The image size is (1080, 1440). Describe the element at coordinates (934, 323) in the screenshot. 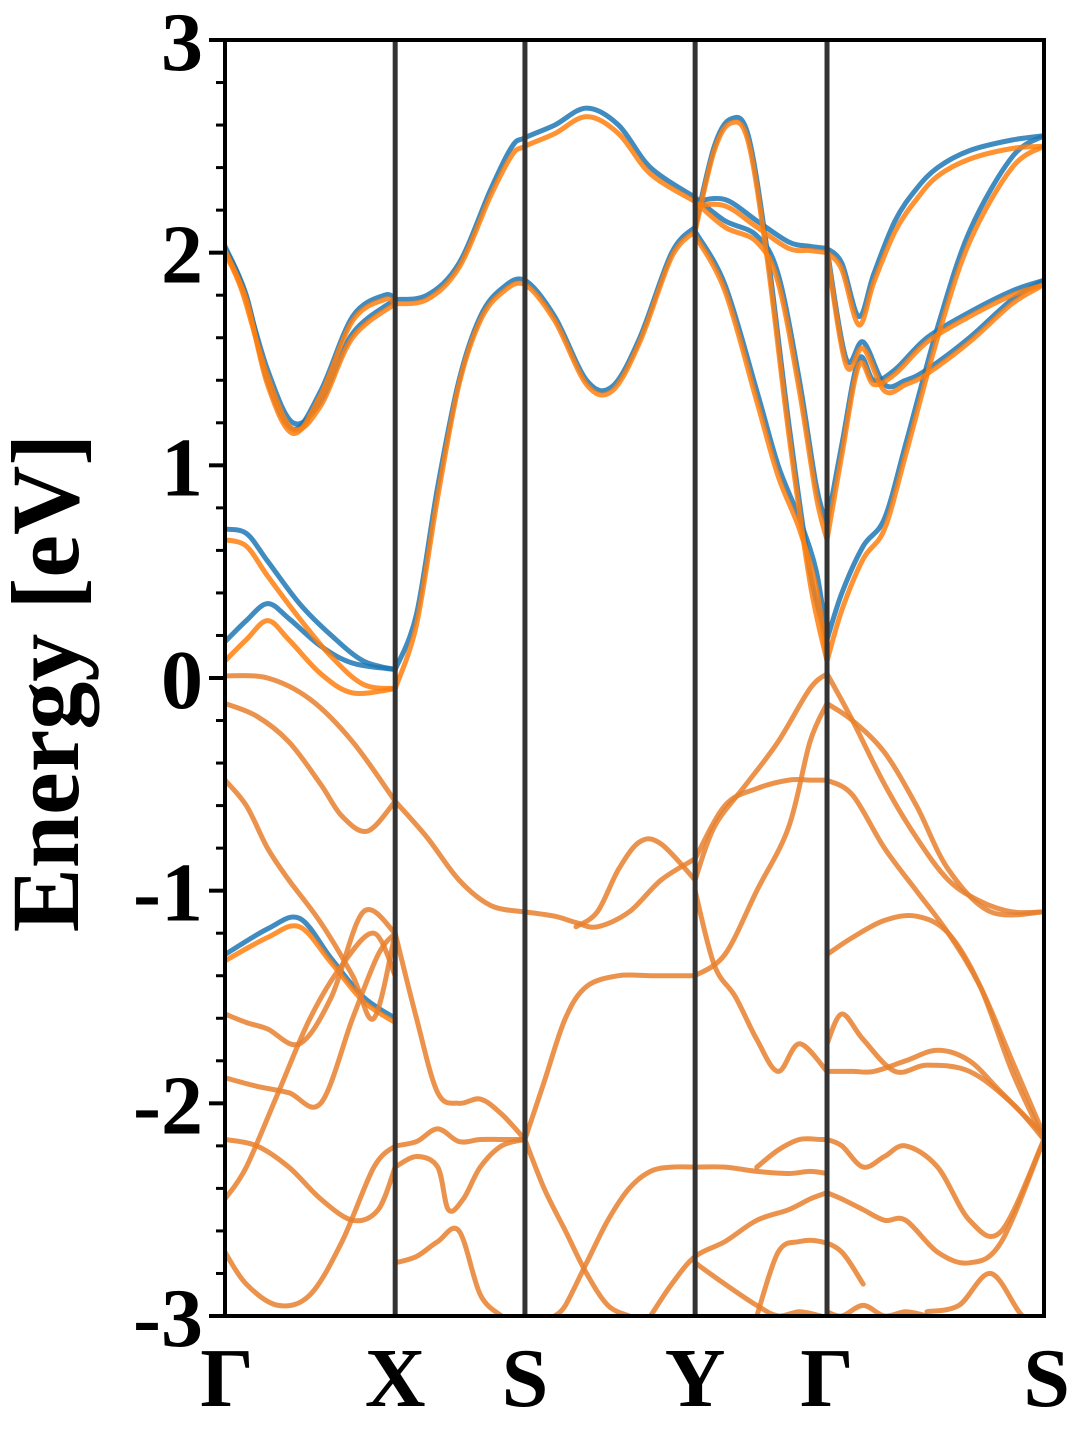

I see `band-line-s1-b11` at that location.